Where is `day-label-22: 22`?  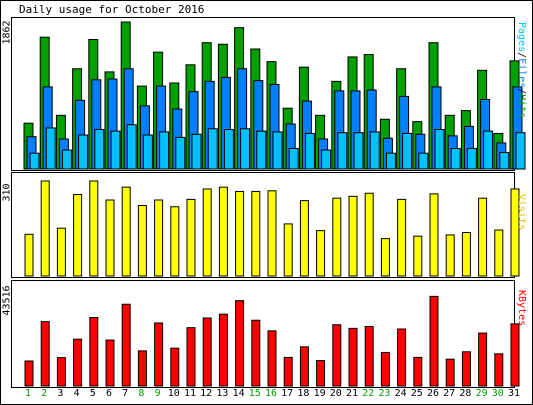
day-label-22: 22 is located at coordinates (368, 393).